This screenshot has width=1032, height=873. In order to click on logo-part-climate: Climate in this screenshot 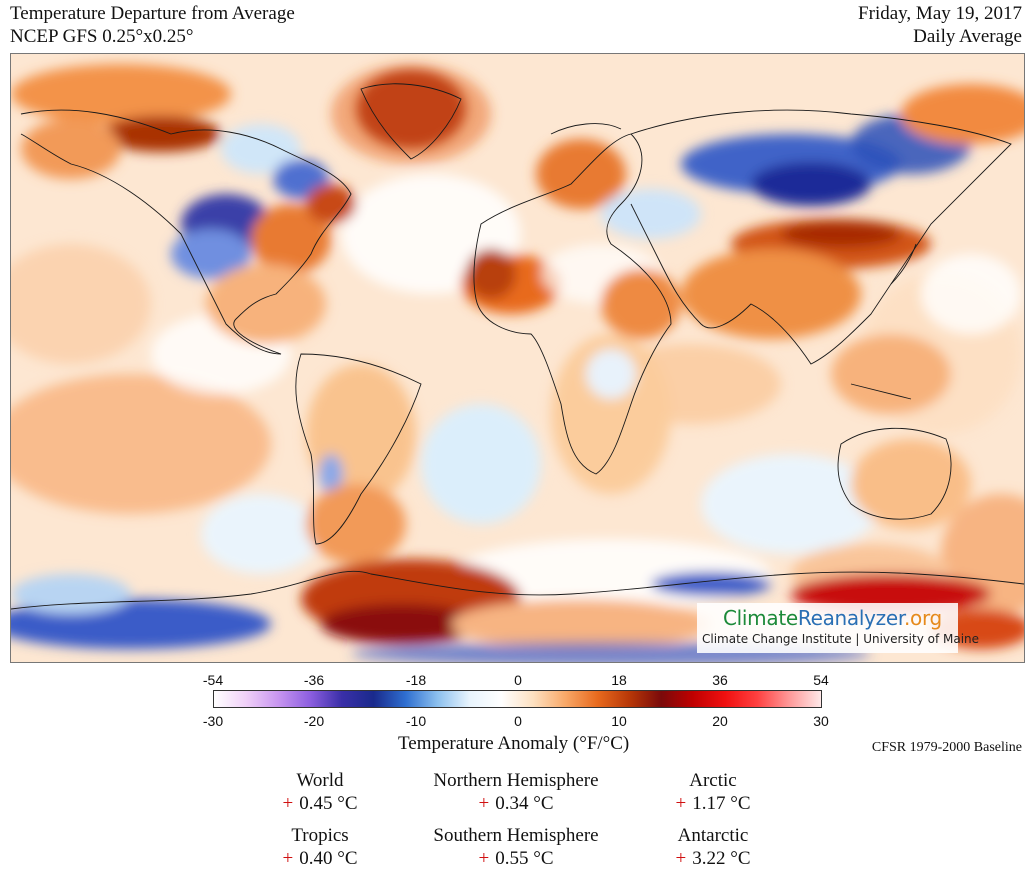, I will do `click(760, 618)`.